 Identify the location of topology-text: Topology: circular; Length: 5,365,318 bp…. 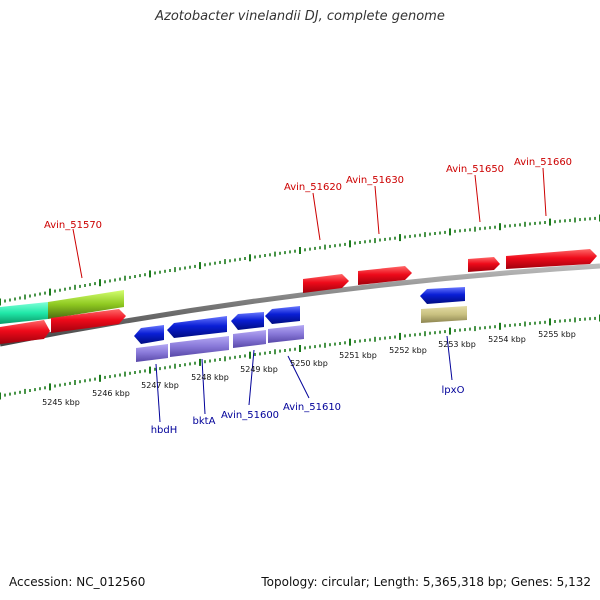
(426, 582).